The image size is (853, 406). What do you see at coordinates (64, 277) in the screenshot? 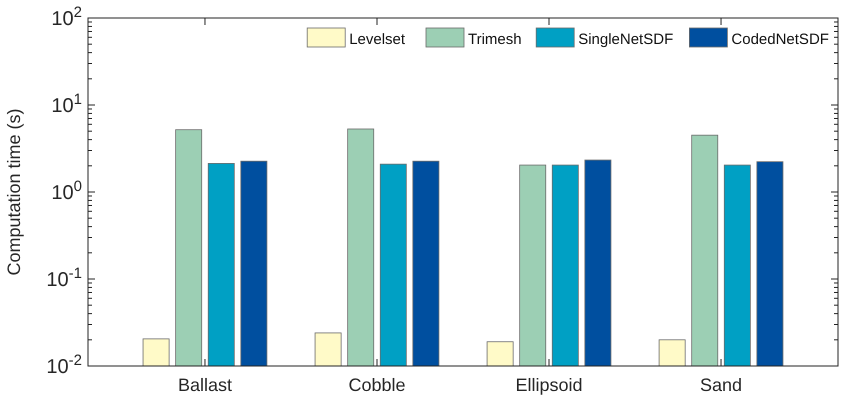
I see `y-tick-label: 10$^{-1}$` at bounding box center [64, 277].